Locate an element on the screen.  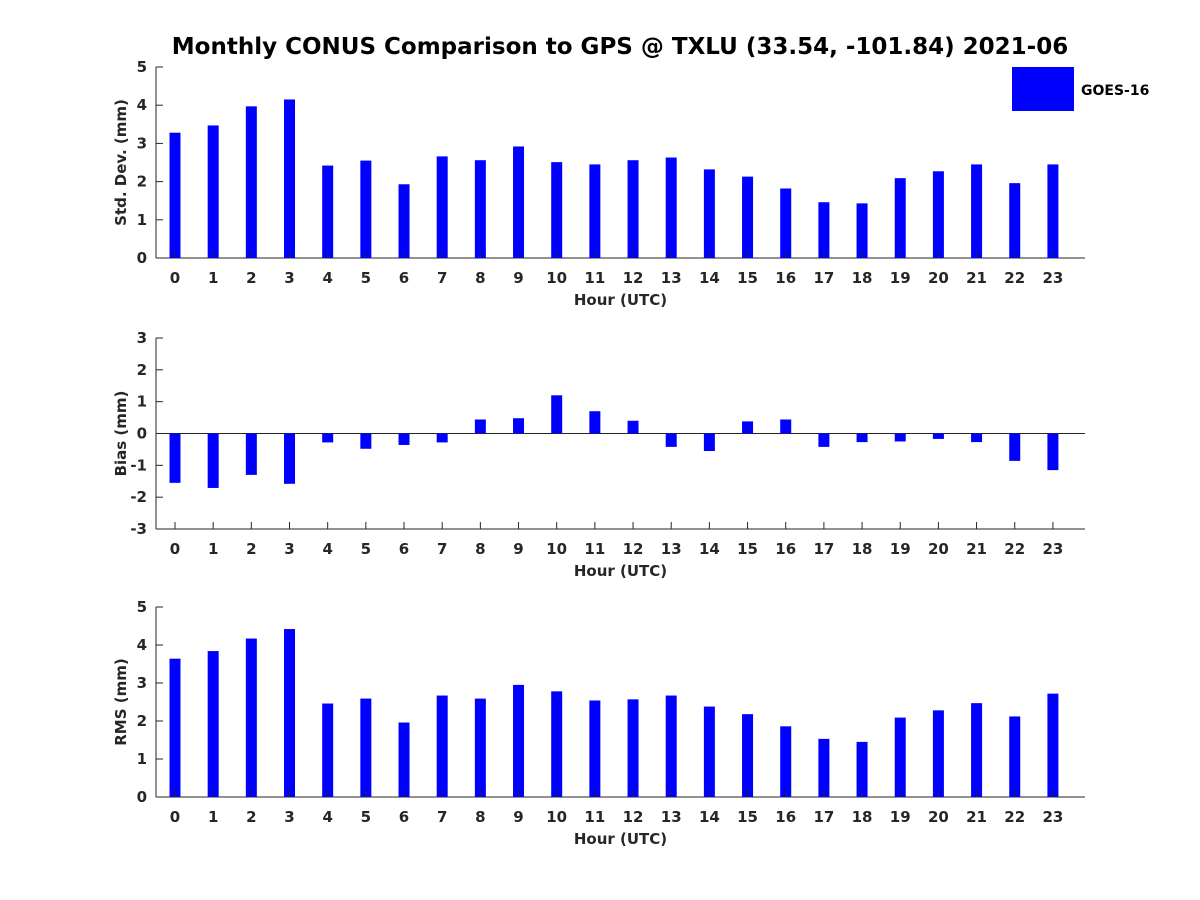
y-axis-label: RMS (mm) is located at coordinates (121, 701).